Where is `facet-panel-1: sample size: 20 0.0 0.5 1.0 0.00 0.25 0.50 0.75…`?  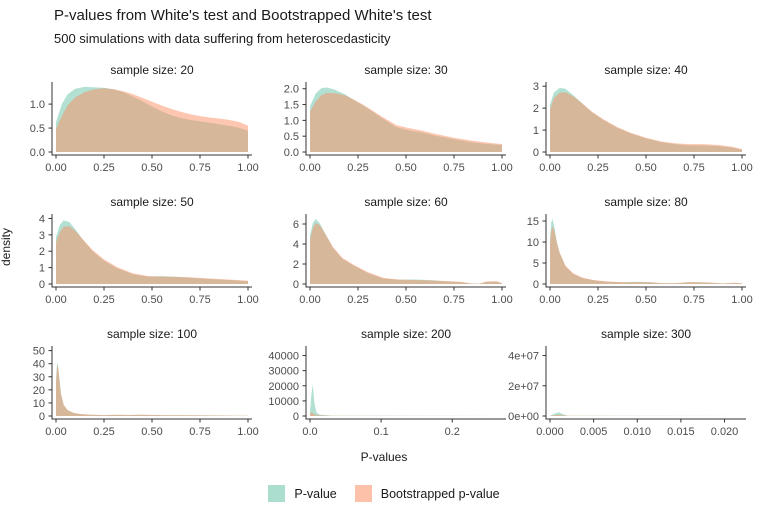
facet-panel-1: sample size: 20 0.0 0.5 1.0 0.00 0.25 0.50 0.75… is located at coordinates (144, 118).